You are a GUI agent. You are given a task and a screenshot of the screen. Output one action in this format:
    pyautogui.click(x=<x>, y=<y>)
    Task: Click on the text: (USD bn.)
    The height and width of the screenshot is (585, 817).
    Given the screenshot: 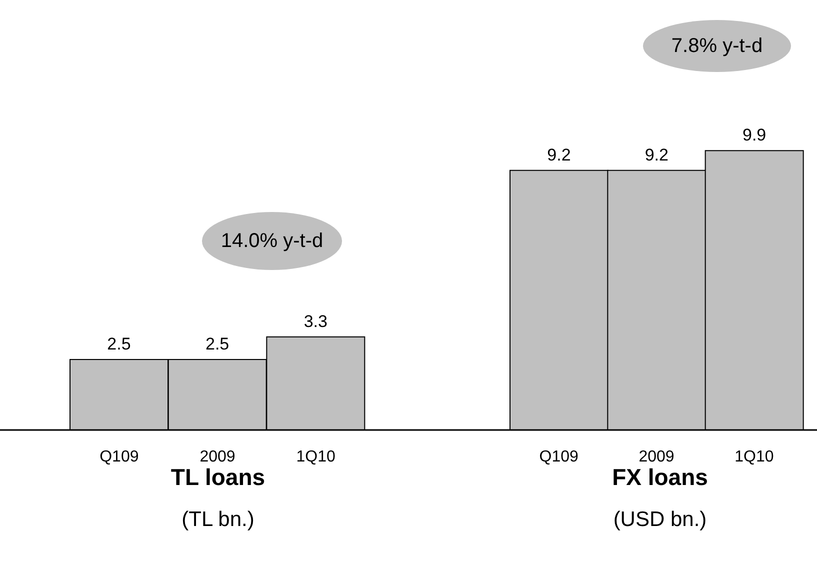 What is the action you would take?
    pyautogui.click(x=660, y=520)
    